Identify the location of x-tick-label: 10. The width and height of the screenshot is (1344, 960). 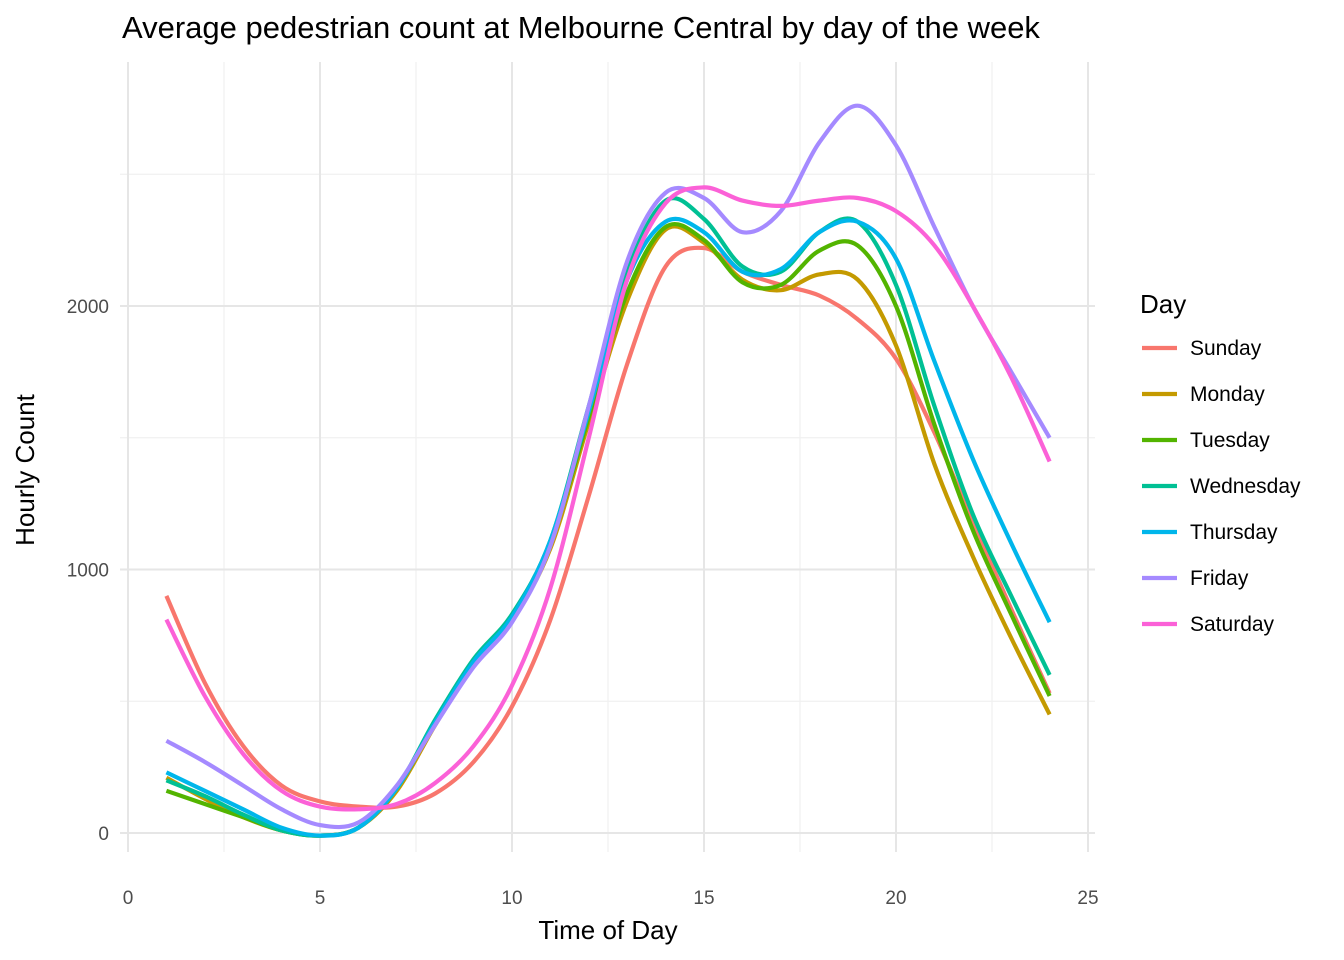
(511, 898).